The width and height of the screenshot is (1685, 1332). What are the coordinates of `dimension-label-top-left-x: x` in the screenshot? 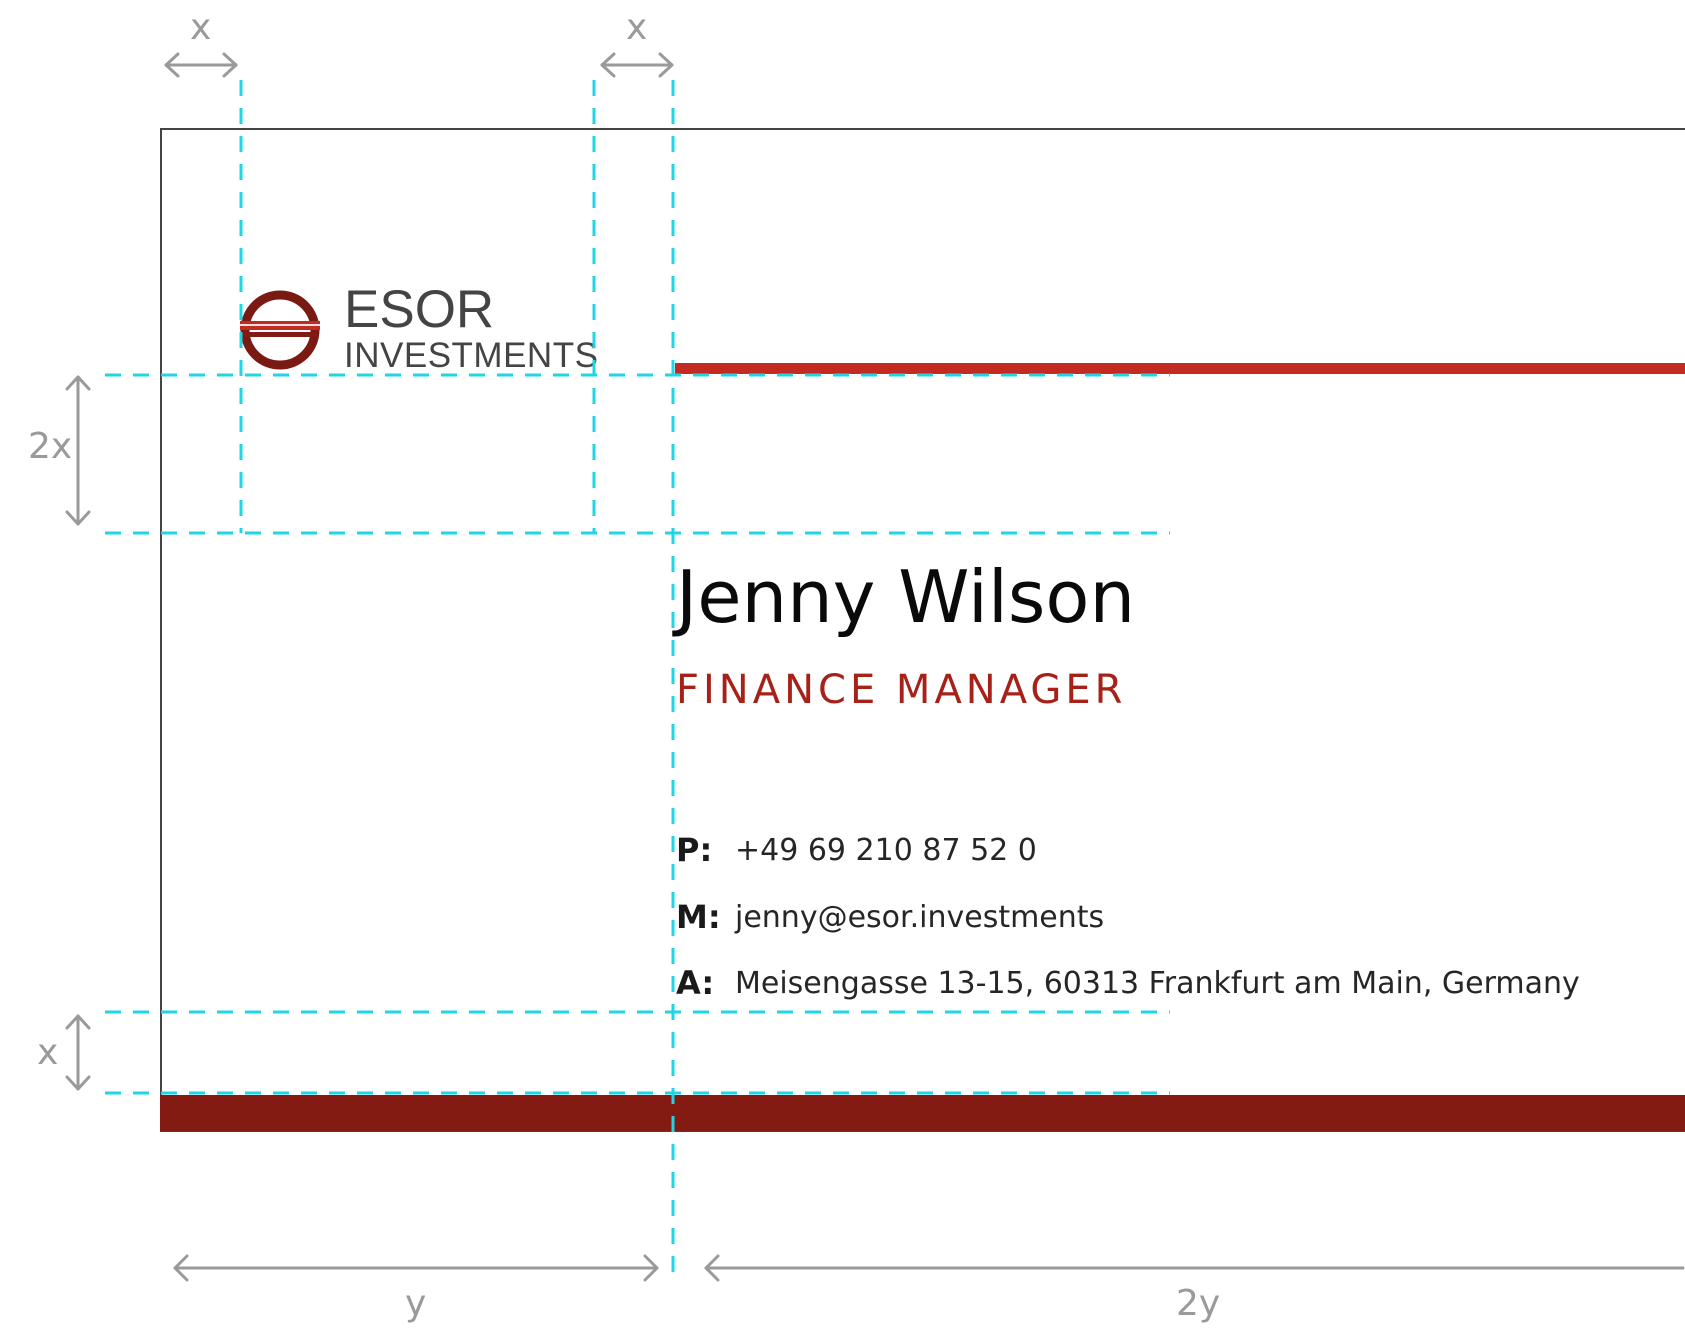 It's located at (201, 27).